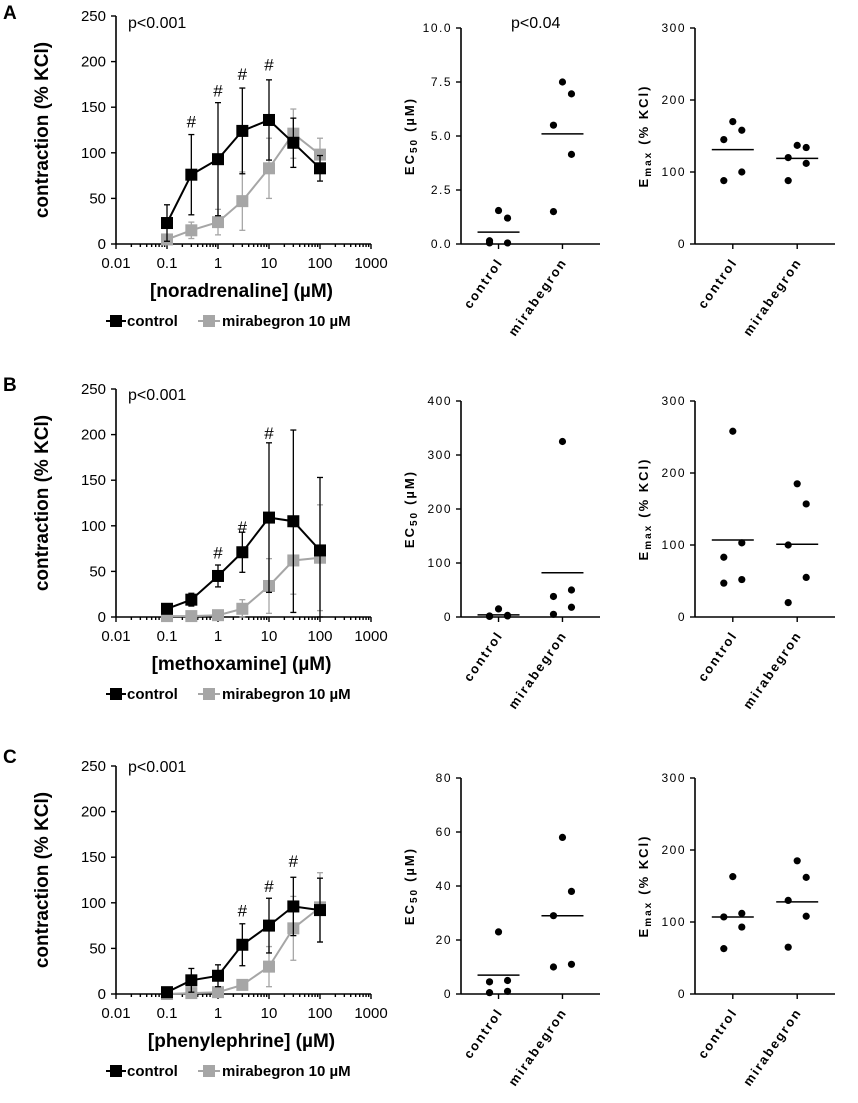  What do you see at coordinates (414, 895) in the screenshot?
I see `y-axis-title-sub: 50` at bounding box center [414, 895].